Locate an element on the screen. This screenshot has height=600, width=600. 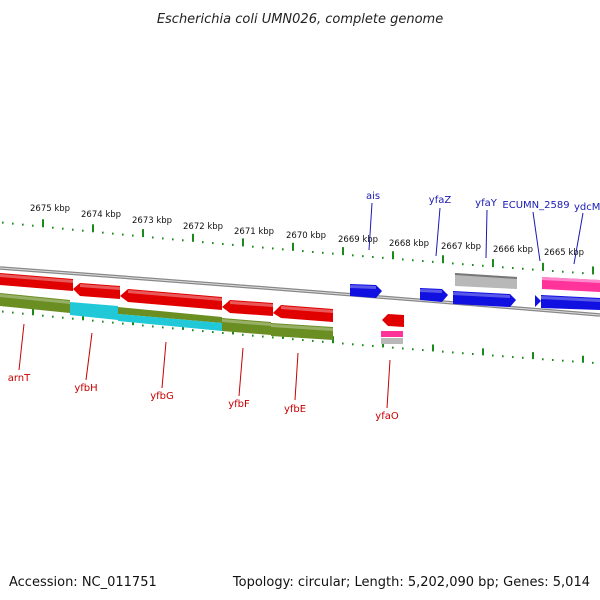
scale-label-2672: 2672 kbp is located at coordinates (203, 227).